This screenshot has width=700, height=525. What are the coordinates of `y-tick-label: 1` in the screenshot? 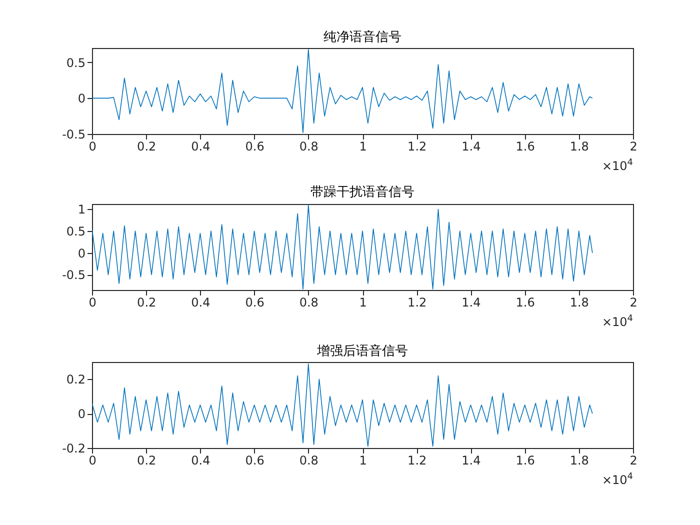 It's located at (82, 209).